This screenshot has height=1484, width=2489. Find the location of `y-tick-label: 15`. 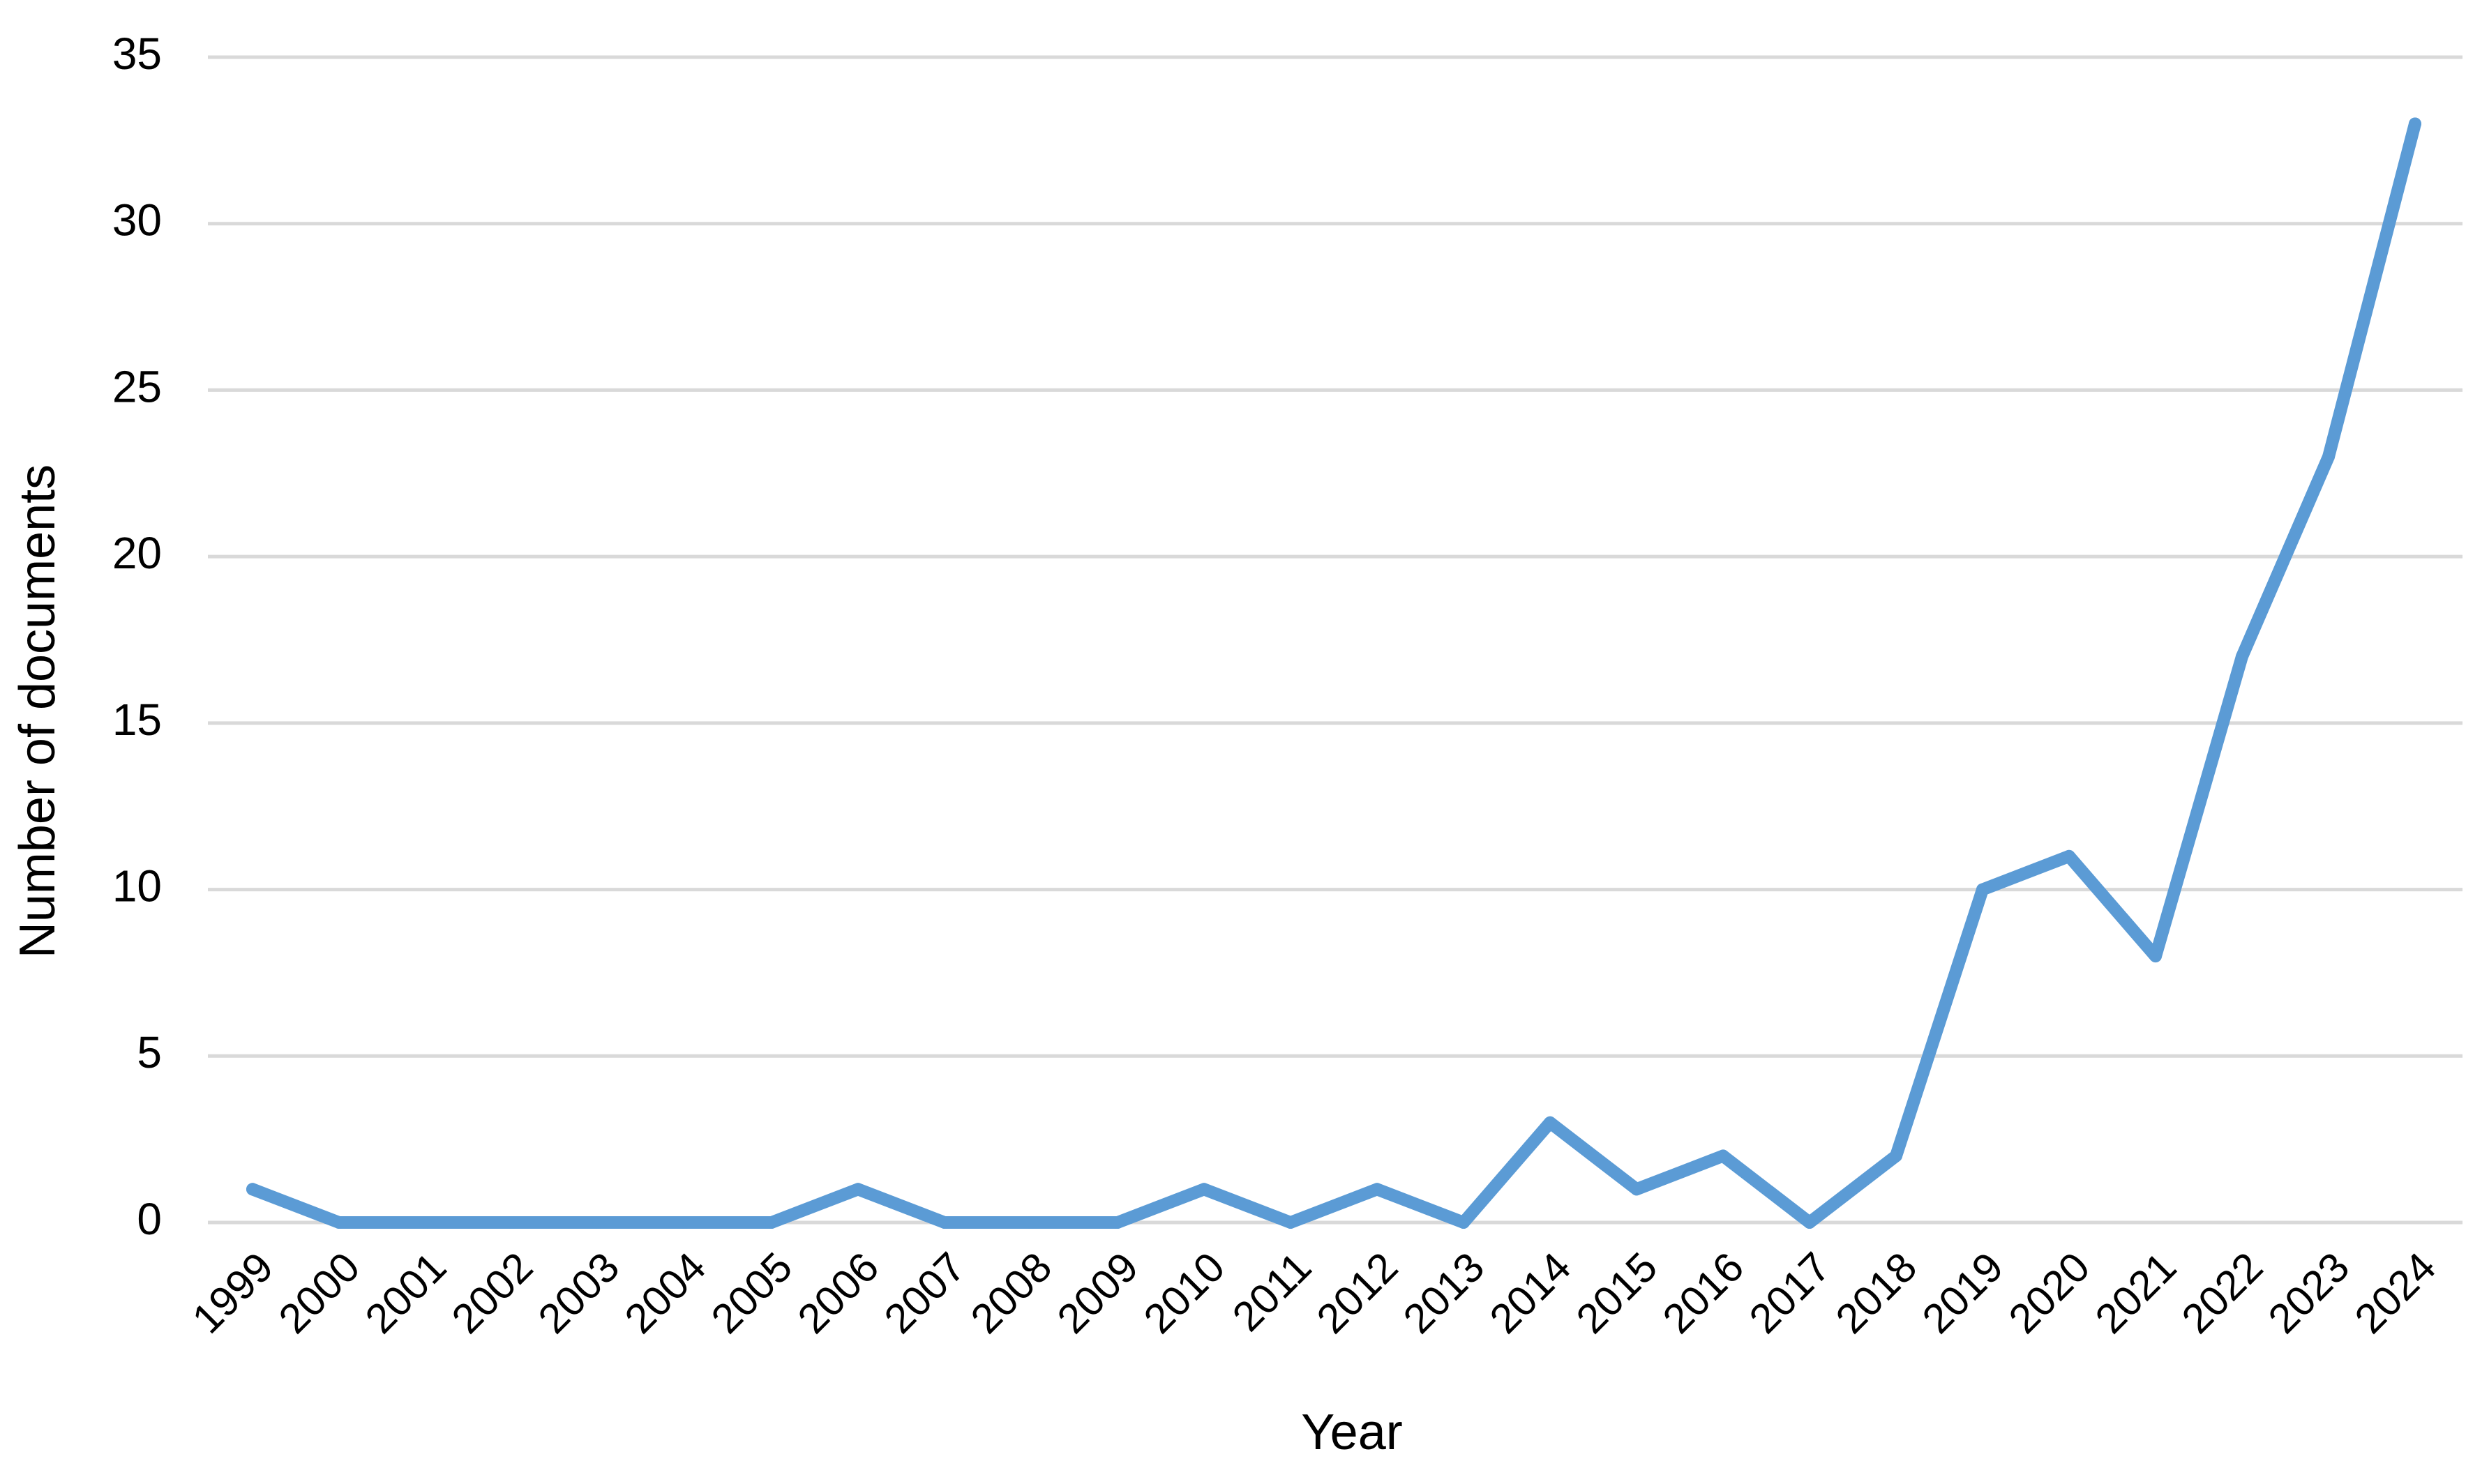

y-tick-label: 15 is located at coordinates (137, 720).